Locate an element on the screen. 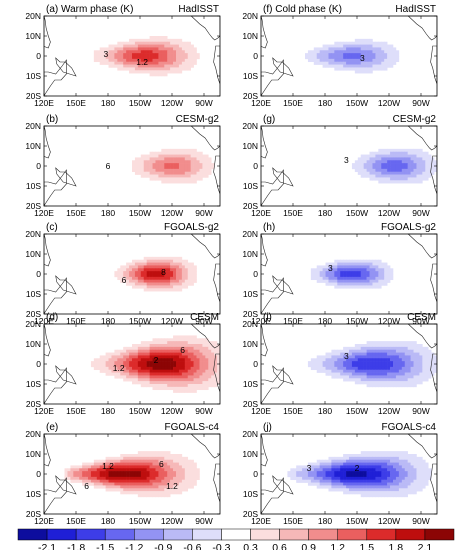  coastline-americaN is located at coordinates (422, 246).